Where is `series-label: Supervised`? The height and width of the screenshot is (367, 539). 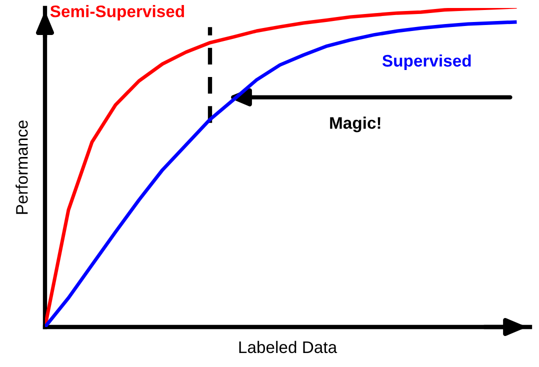 series-label: Supervised is located at coordinates (426, 62).